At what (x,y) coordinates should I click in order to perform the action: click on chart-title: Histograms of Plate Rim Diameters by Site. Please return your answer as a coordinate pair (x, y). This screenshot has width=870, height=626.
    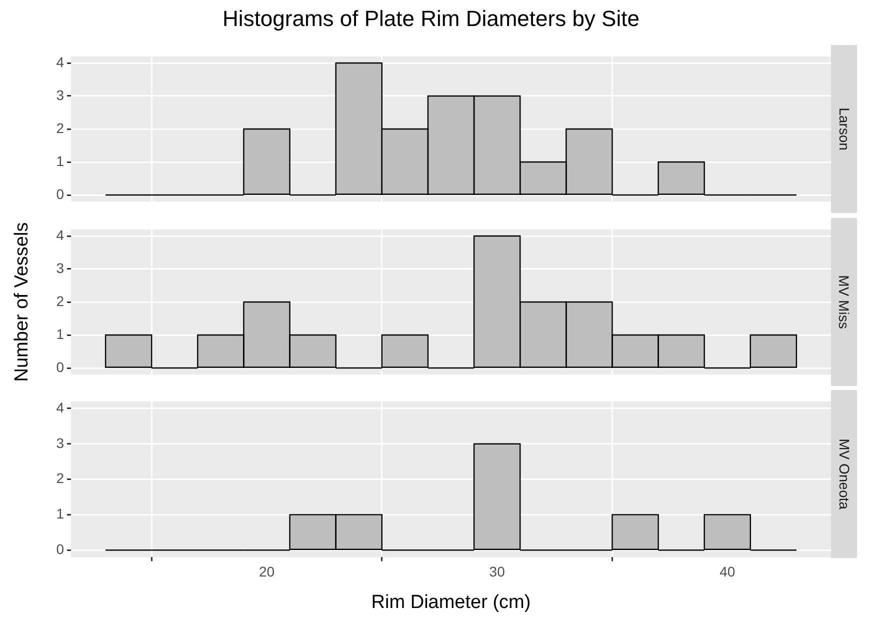
    Looking at the image, I should click on (431, 19).